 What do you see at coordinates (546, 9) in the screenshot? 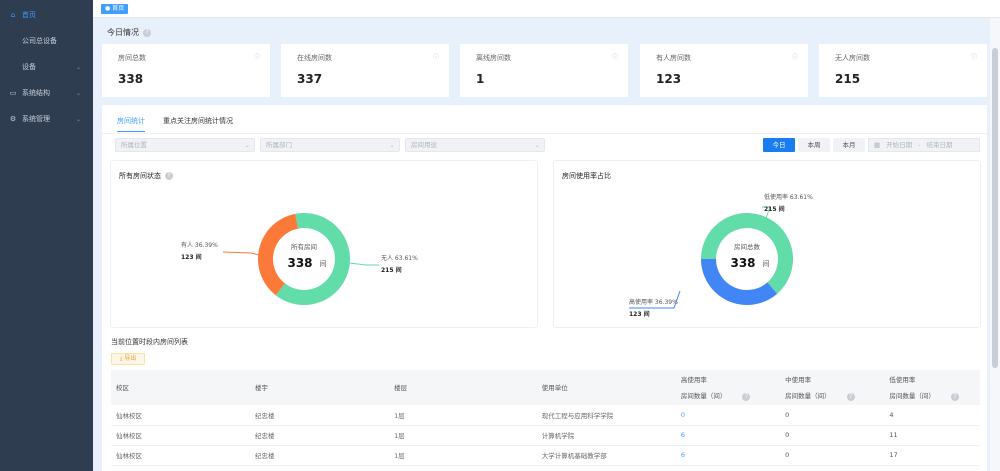
I see `tags-bar: ● 首页` at bounding box center [546, 9].